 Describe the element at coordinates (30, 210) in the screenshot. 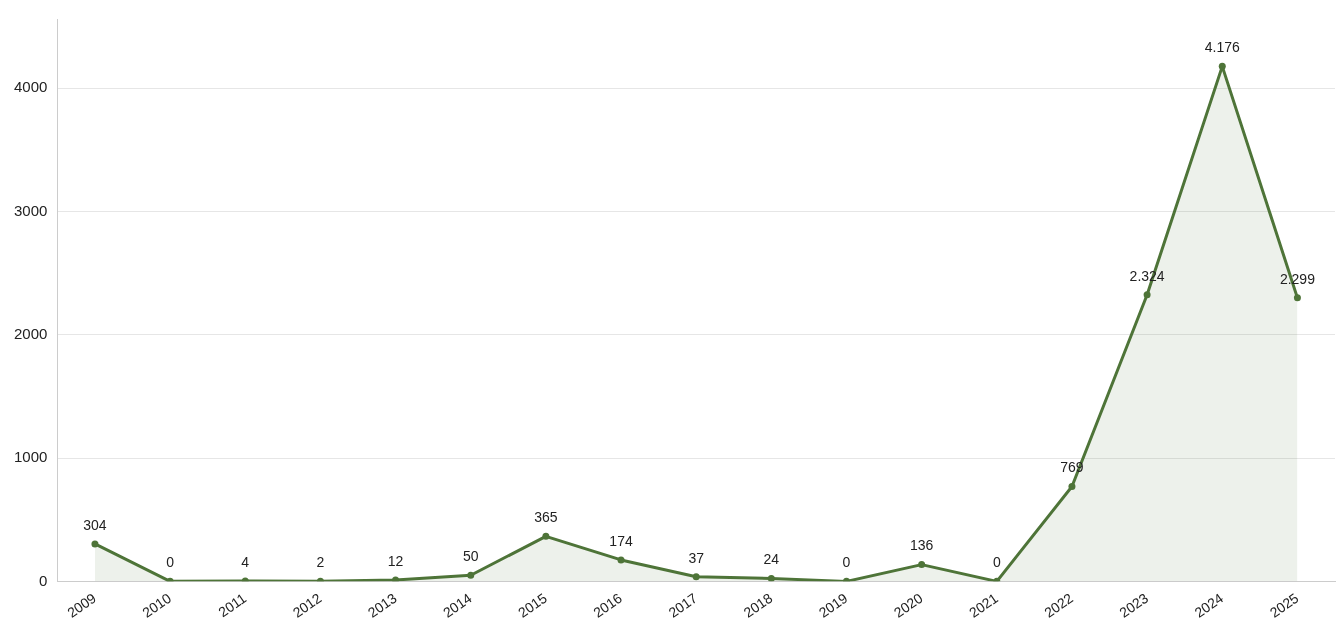

I see `y-tick-label: 3000` at that location.